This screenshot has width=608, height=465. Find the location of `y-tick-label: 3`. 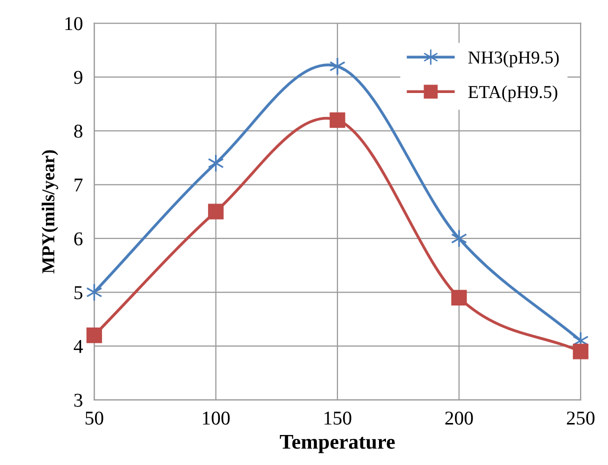

y-tick-label: 3 is located at coordinates (78, 400).